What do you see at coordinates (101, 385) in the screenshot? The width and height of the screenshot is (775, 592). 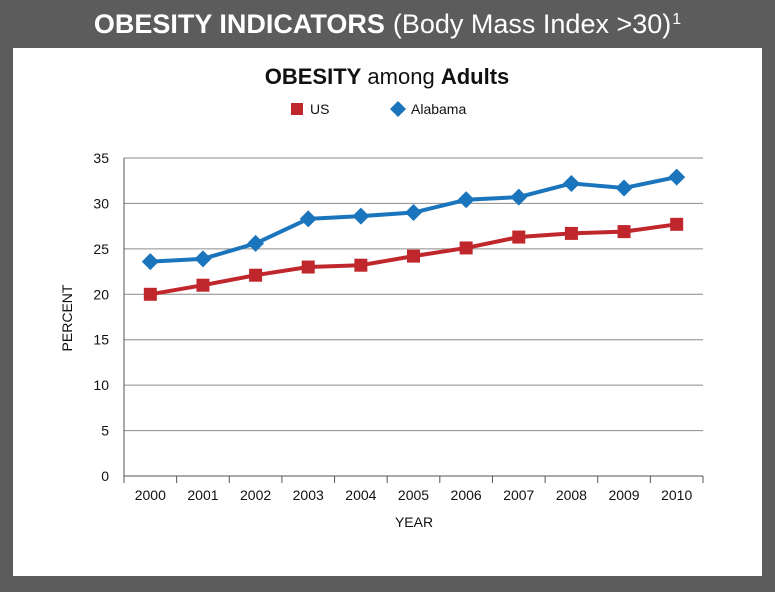 I see `y-tick-label: 10` at bounding box center [101, 385].